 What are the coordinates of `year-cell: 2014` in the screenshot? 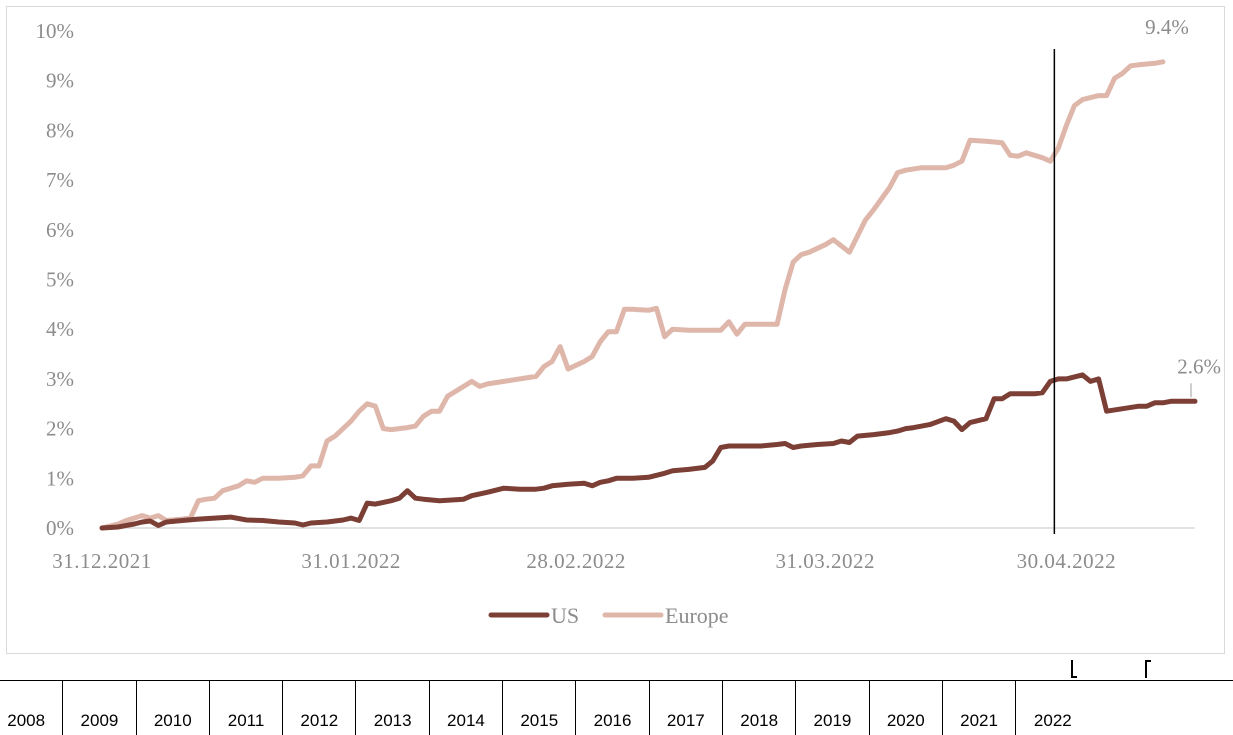 It's located at (467, 708).